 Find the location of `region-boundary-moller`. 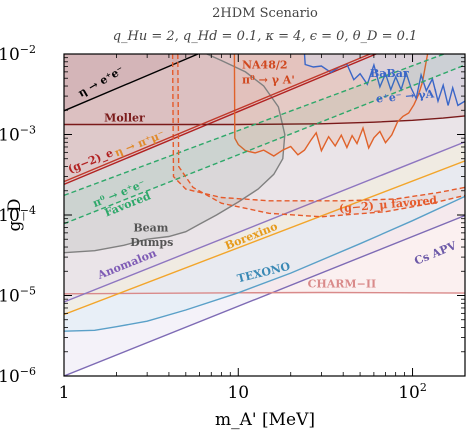

region-boundary-moller is located at coordinates (264, 120).